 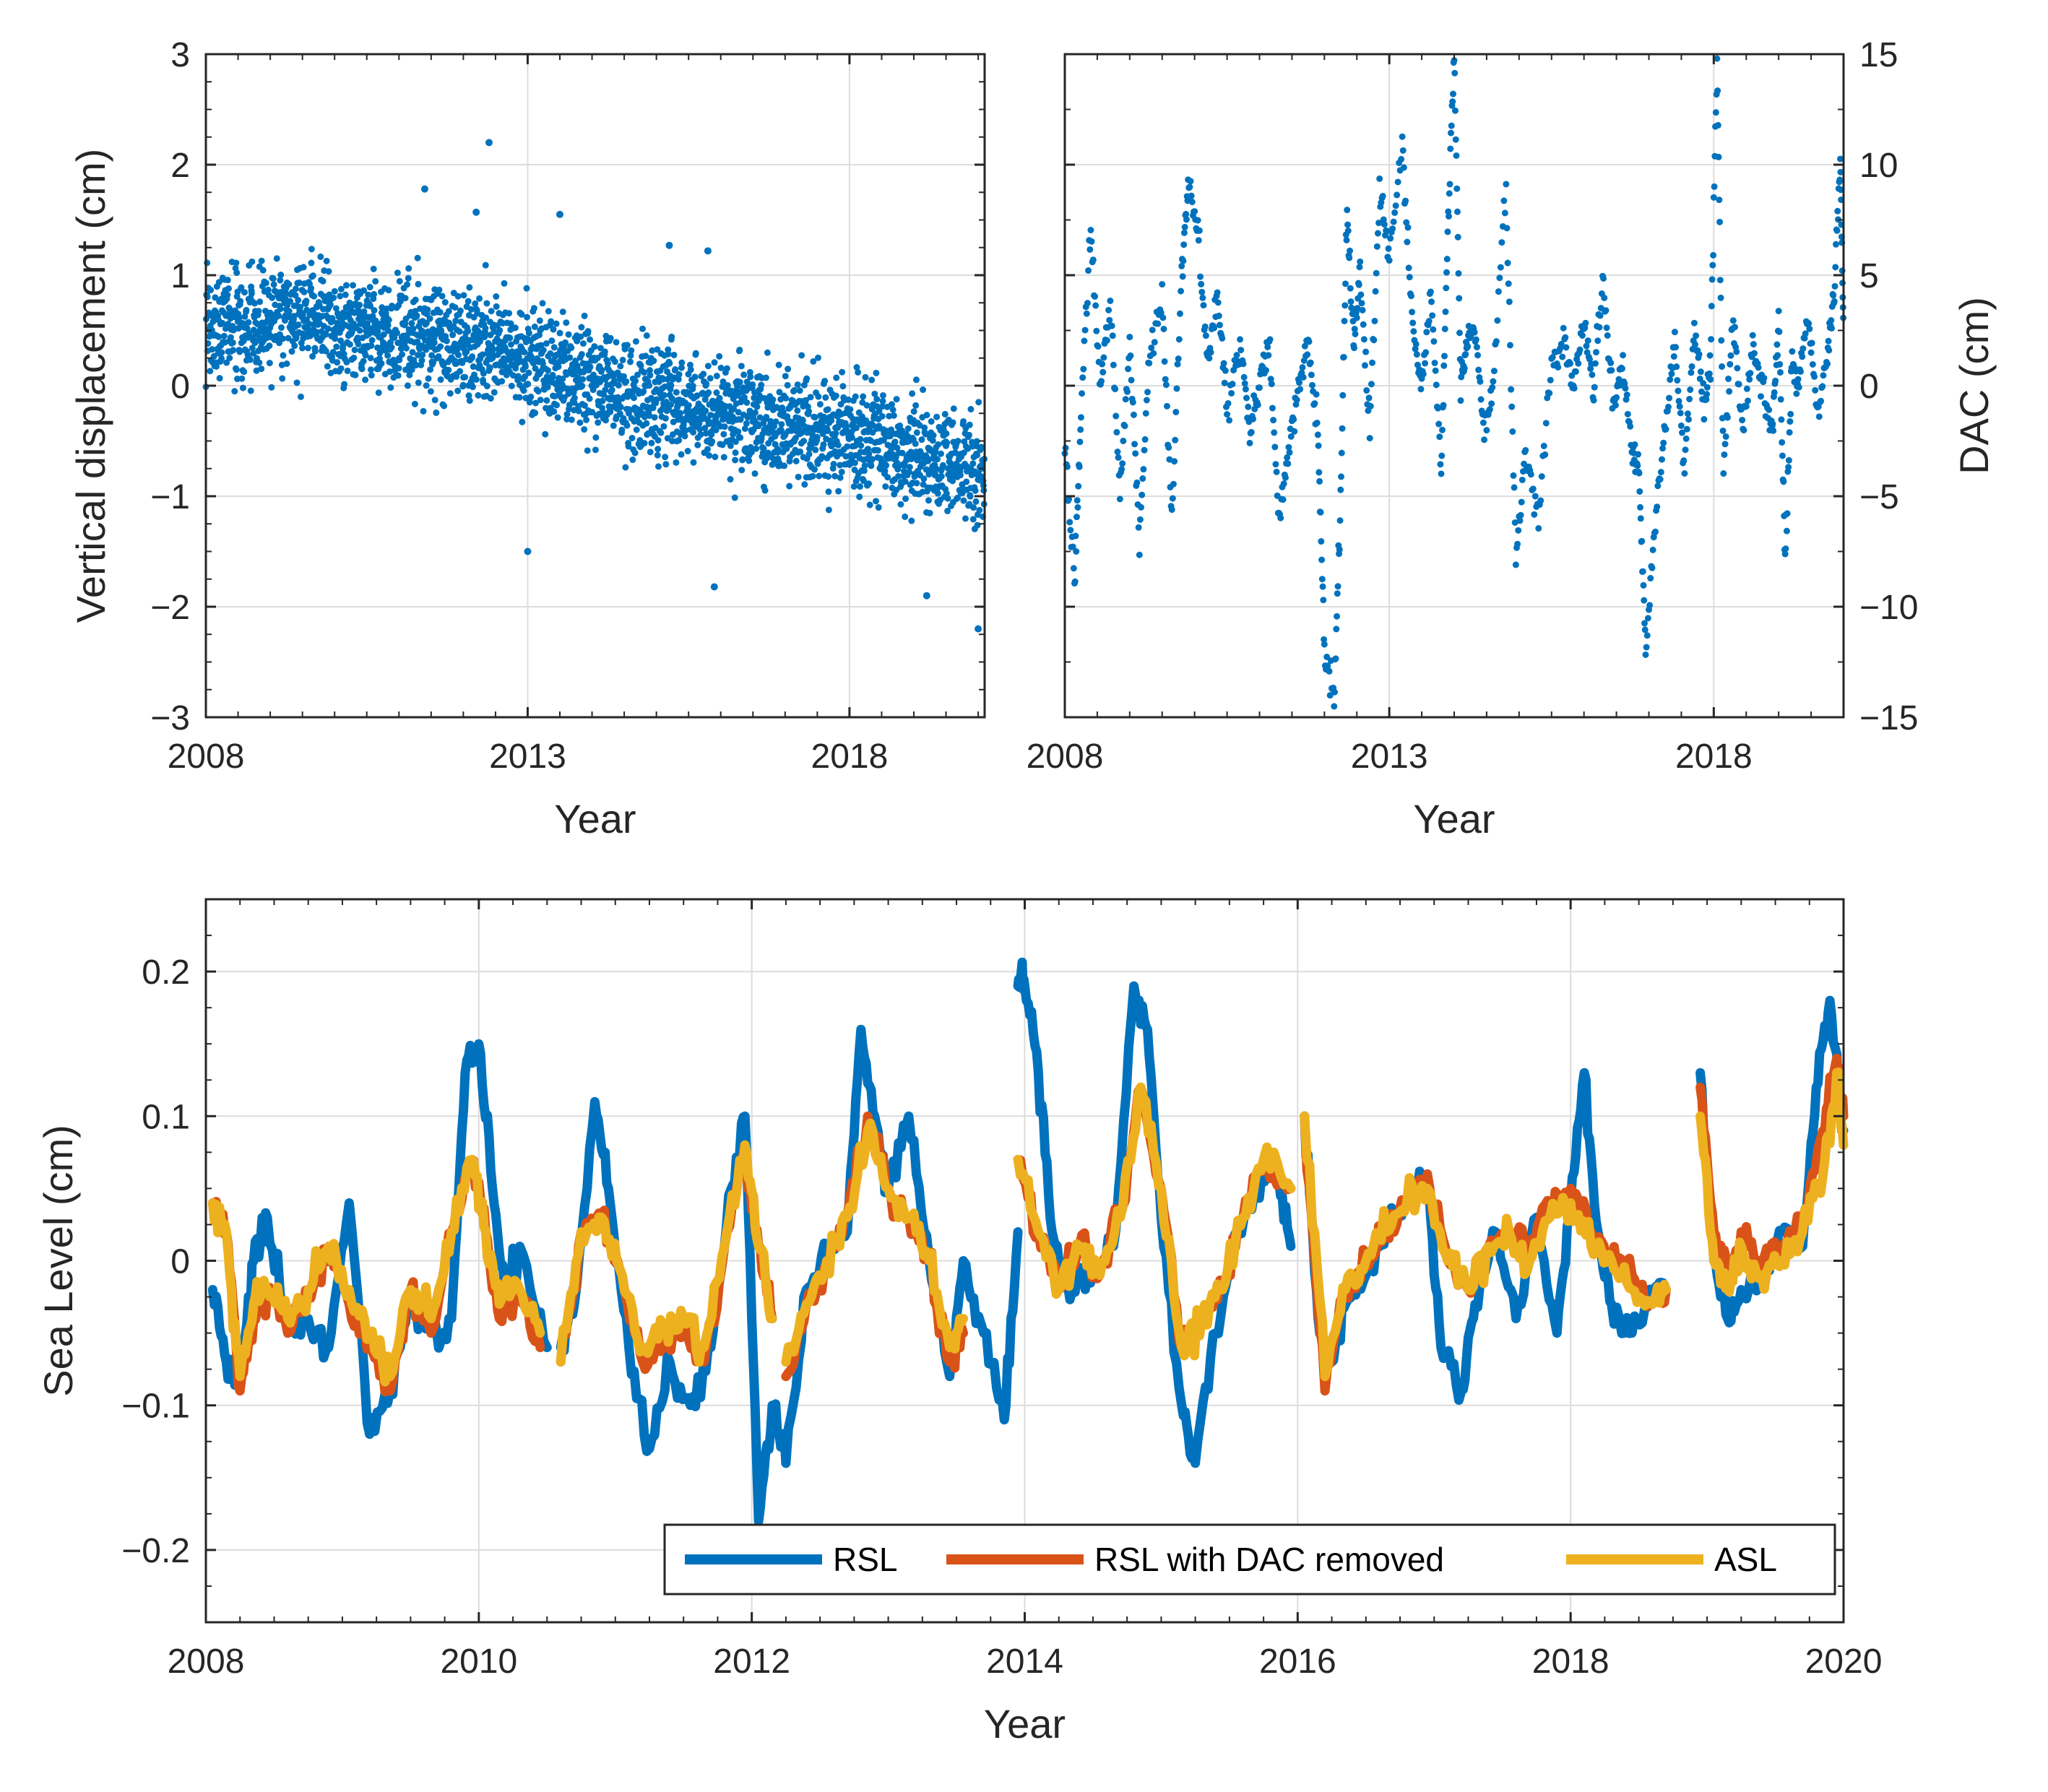 What do you see at coordinates (669, 245) in the screenshot?
I see `outlier-point` at bounding box center [669, 245].